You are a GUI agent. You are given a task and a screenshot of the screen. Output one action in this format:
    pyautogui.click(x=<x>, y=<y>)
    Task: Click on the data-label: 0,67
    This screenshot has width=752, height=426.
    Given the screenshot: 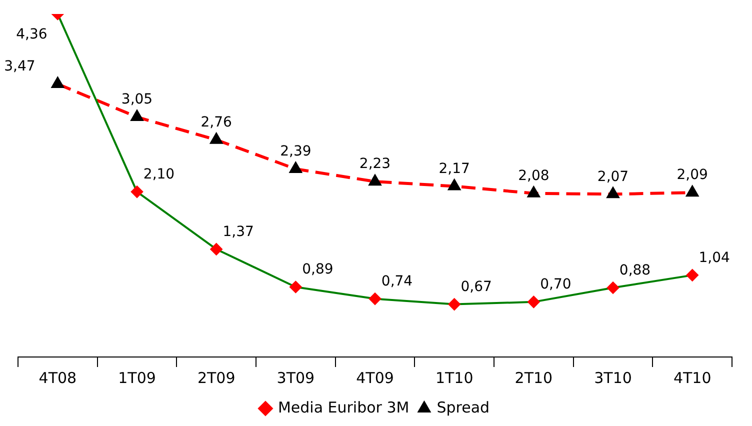 What is the action you would take?
    pyautogui.click(x=476, y=286)
    